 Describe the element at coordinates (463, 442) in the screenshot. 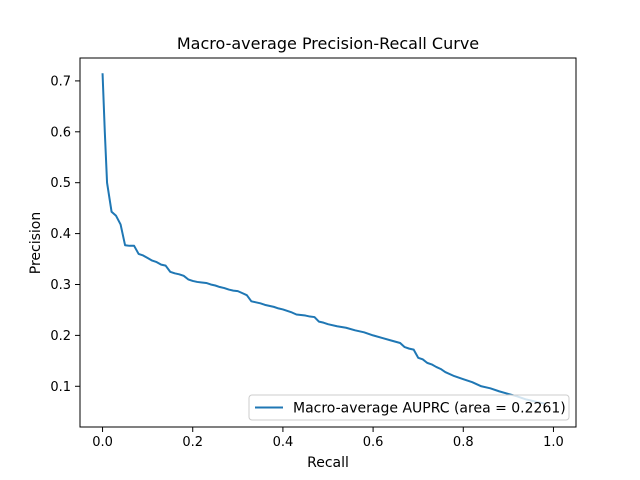

I see `x-tick-label: 0.8` at that location.